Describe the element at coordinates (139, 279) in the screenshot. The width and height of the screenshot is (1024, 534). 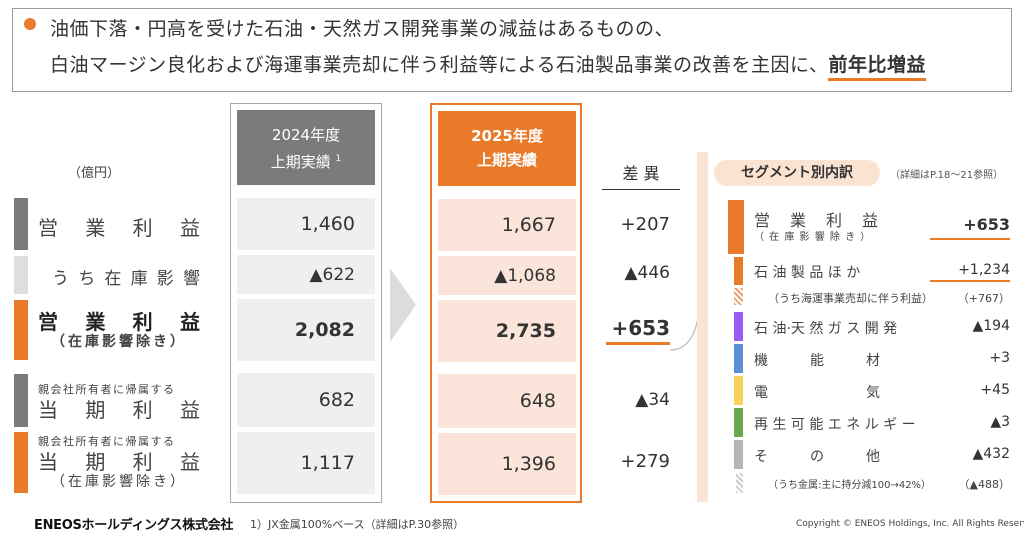
I see `label-char: 庫` at that location.